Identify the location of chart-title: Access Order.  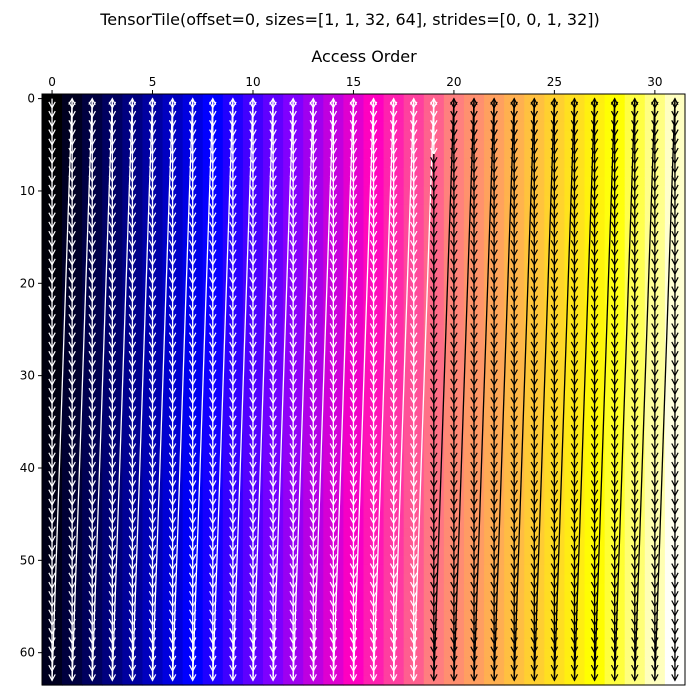
(364, 56).